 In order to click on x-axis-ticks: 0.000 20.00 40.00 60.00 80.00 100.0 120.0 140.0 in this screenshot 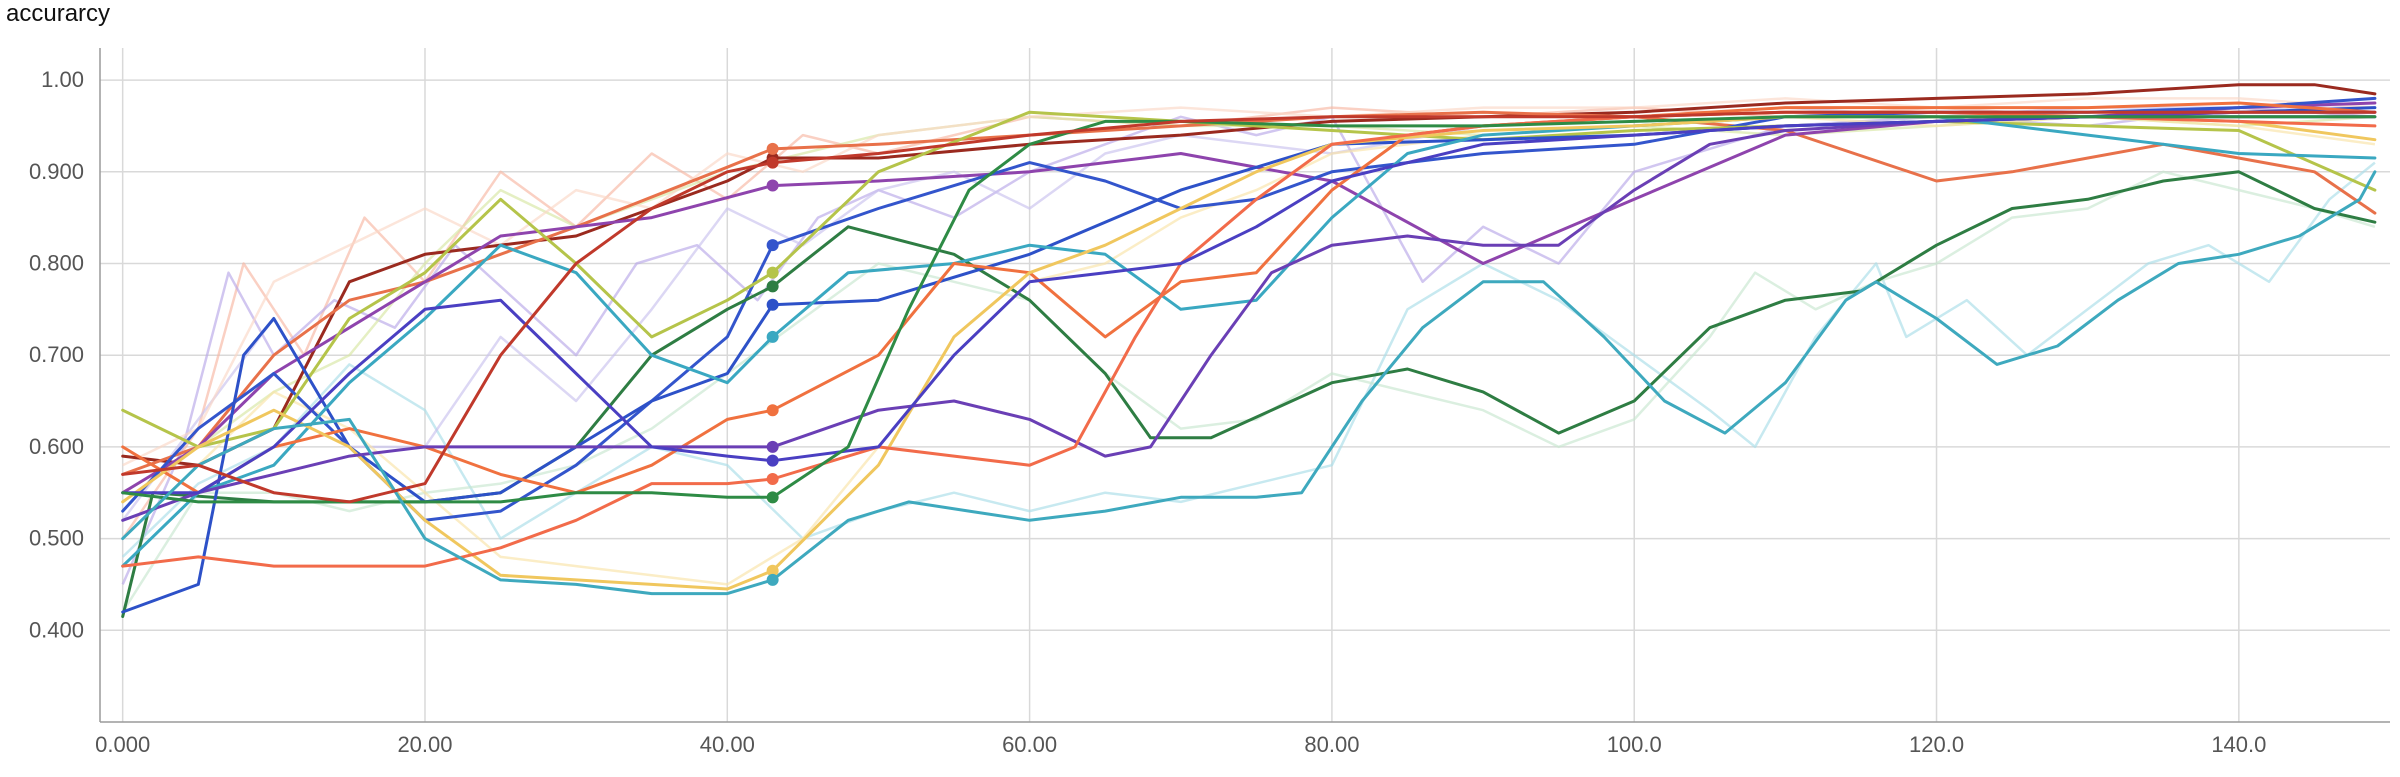, I will do `click(1180, 744)`.